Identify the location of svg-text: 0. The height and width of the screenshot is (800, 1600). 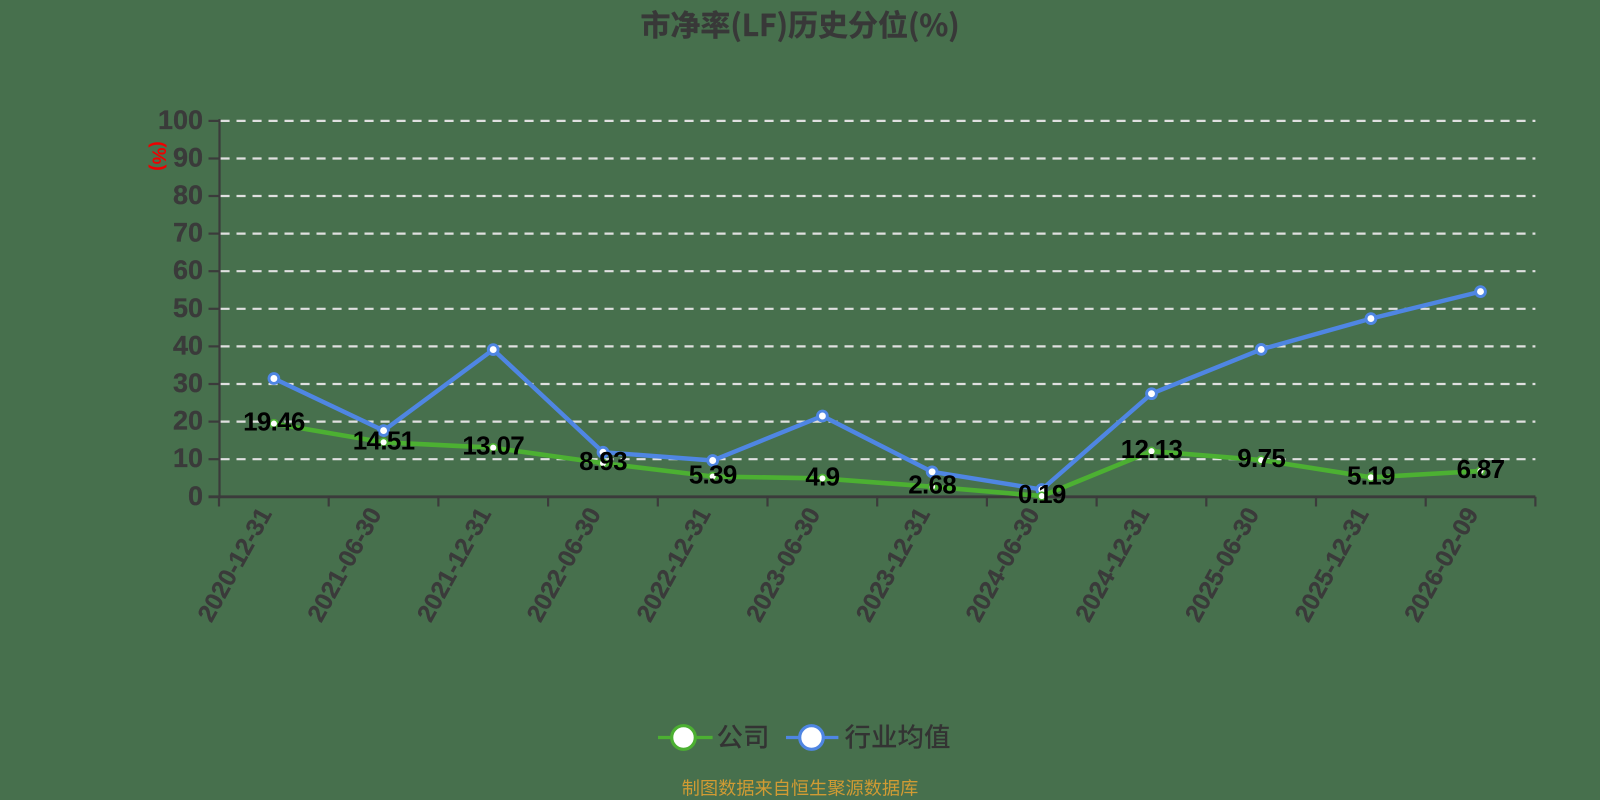
(195, 496).